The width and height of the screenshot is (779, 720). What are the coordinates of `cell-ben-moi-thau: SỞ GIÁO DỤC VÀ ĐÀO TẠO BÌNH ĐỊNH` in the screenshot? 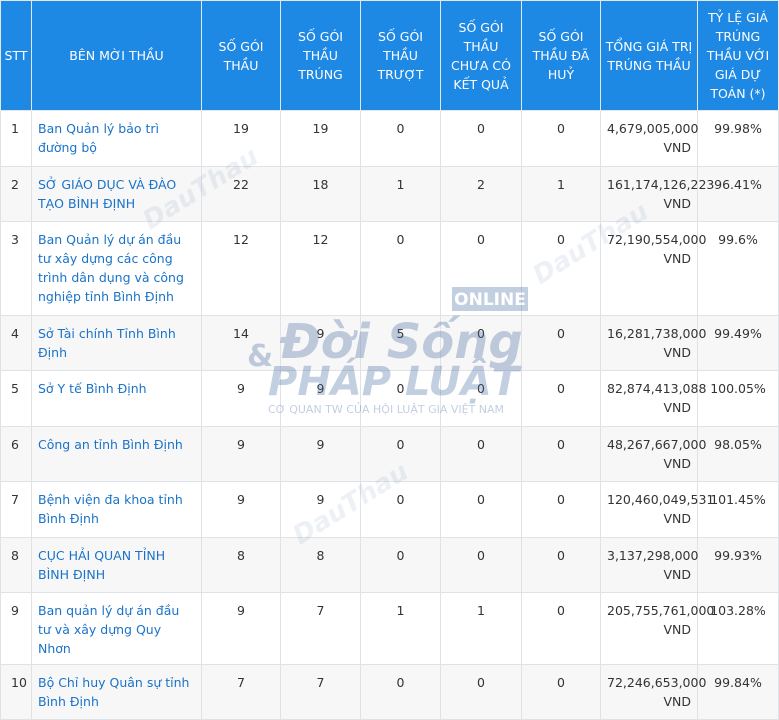 It's located at (116, 194).